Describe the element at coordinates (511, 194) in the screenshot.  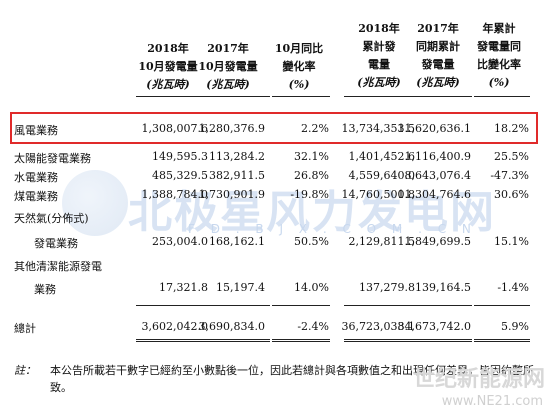
I see `cell: 30.6%` at that location.